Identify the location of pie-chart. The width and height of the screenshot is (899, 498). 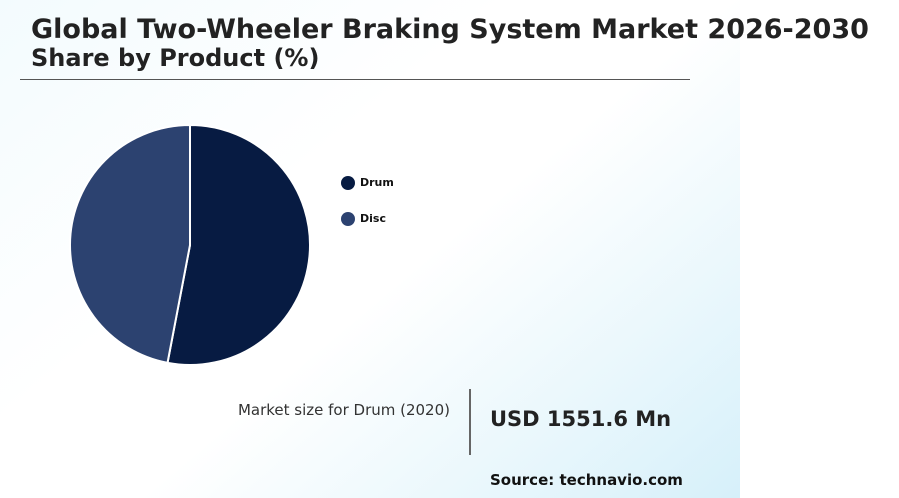
(190, 244).